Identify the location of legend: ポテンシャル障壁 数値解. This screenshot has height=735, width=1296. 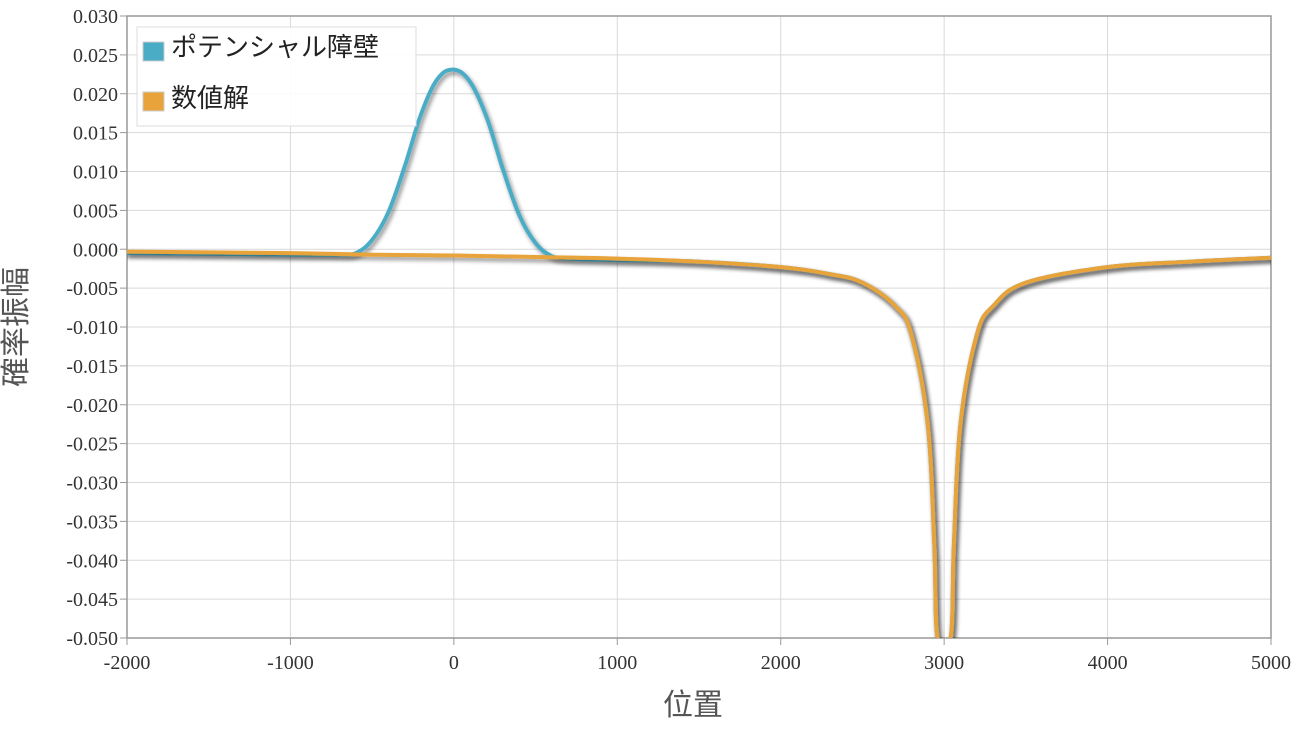
(276, 76).